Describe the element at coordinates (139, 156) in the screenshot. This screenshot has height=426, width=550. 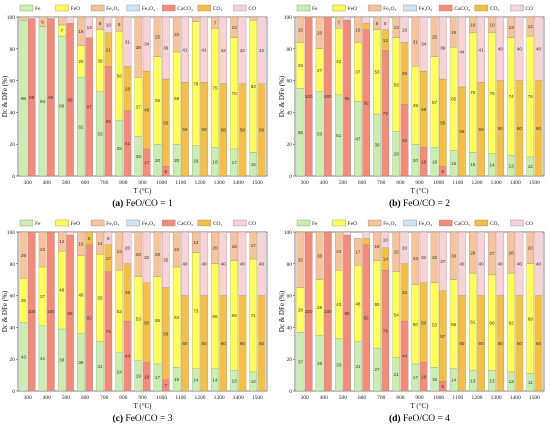
I see `data-label: 25` at that location.